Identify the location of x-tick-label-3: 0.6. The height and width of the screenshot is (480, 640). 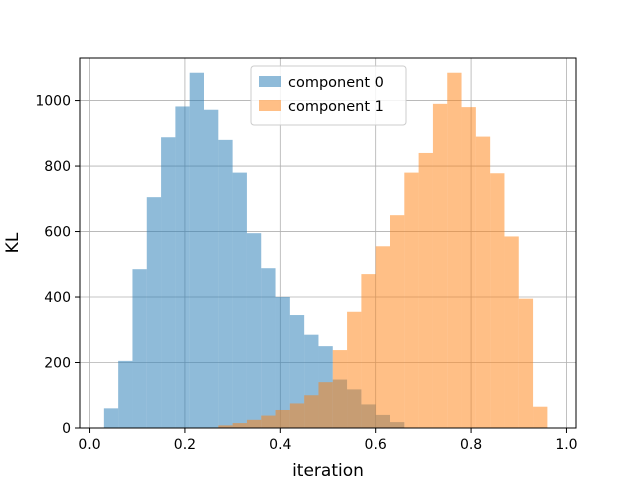
(376, 445).